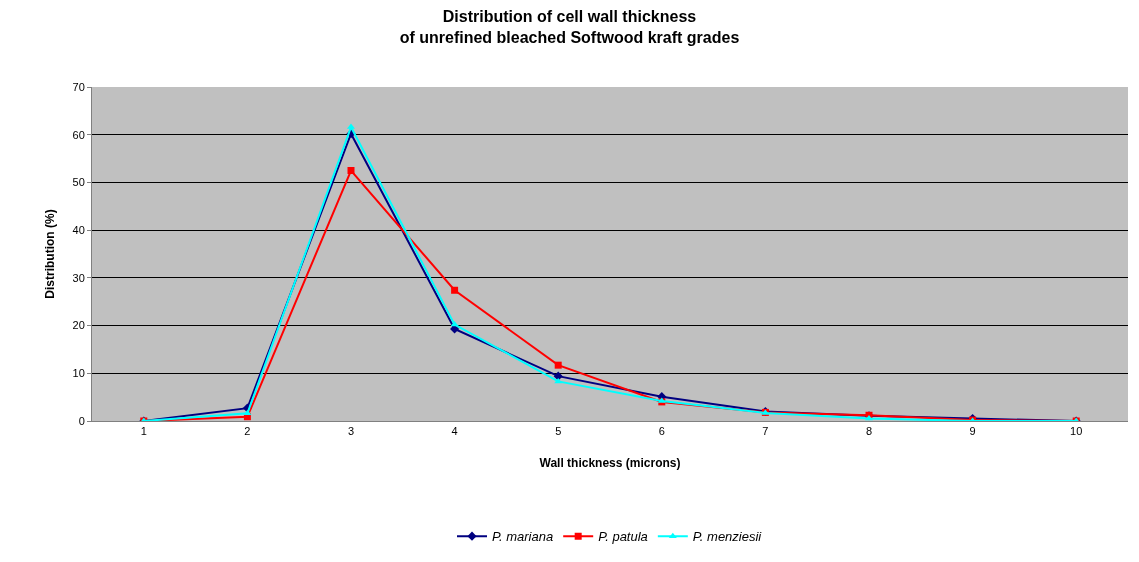 Image resolution: width=1139 pixels, height=562 pixels. I want to click on y-tick-label: 10, so click(78, 373).